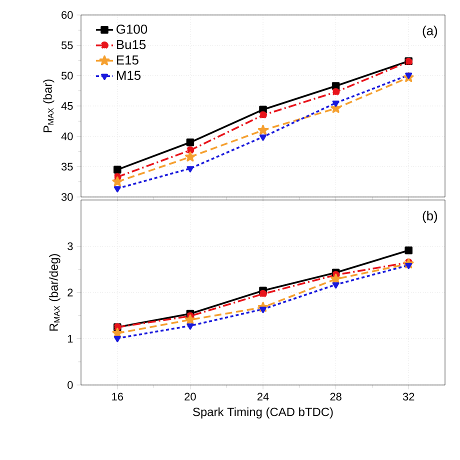  Describe the element at coordinates (430, 216) in the screenshot. I see `annotation: (b)` at that location.